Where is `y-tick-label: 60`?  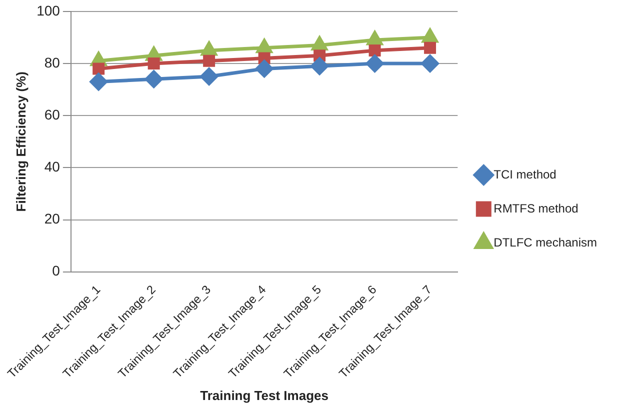
y-tick-label: 60 is located at coordinates (52, 114).